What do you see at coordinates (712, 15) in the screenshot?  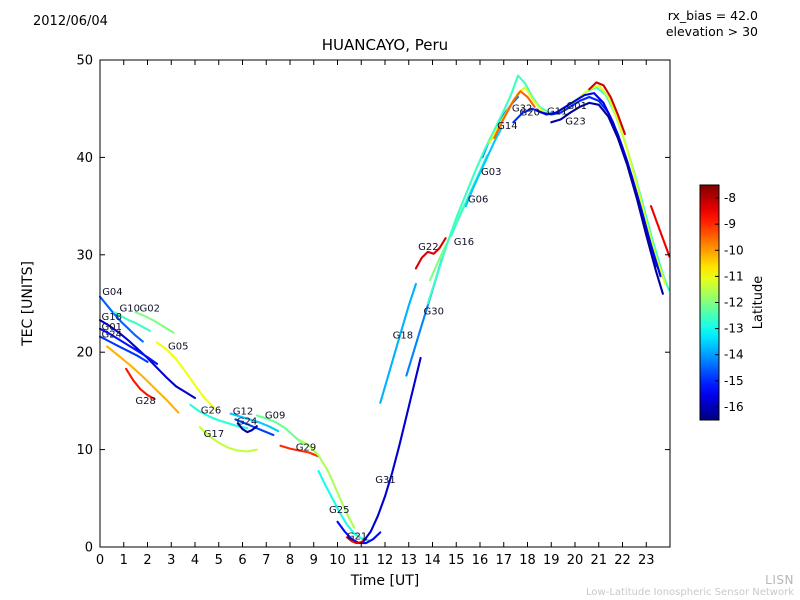 I see `rx-bias-label: rx_bias = 42.0` at bounding box center [712, 15].